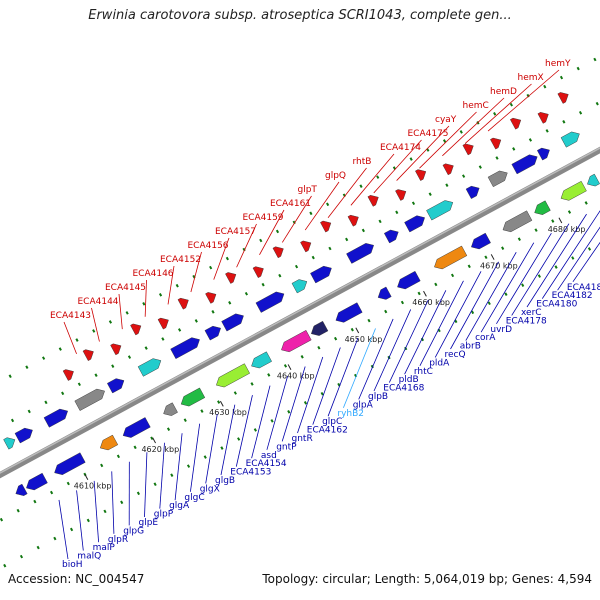 The width and height of the screenshot is (600, 600). Describe the element at coordinates (72, 565) in the screenshot. I see `gene-label-bottom: bioH` at that location.